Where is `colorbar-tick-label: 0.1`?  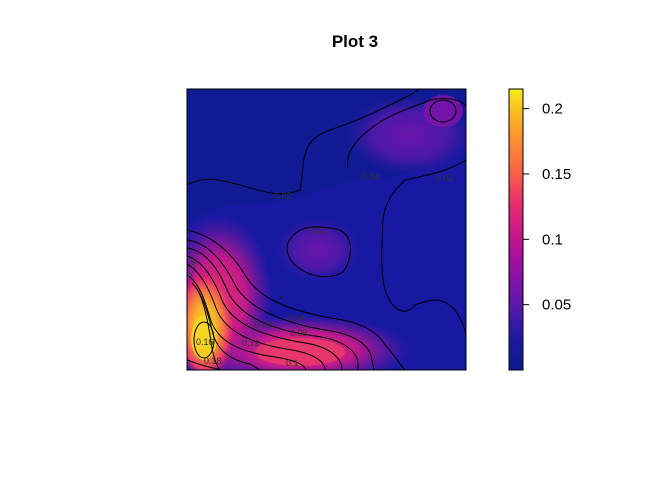
colorbar-tick-label: 0.1 is located at coordinates (552, 239).